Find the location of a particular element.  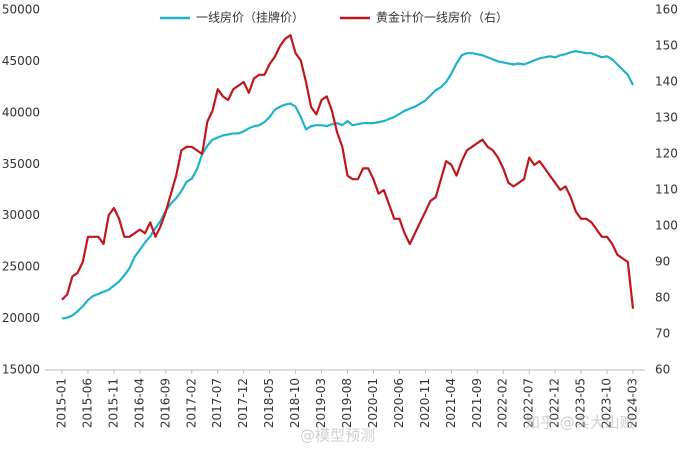

x-tick-label: 2022-02 is located at coordinates (503, 403).